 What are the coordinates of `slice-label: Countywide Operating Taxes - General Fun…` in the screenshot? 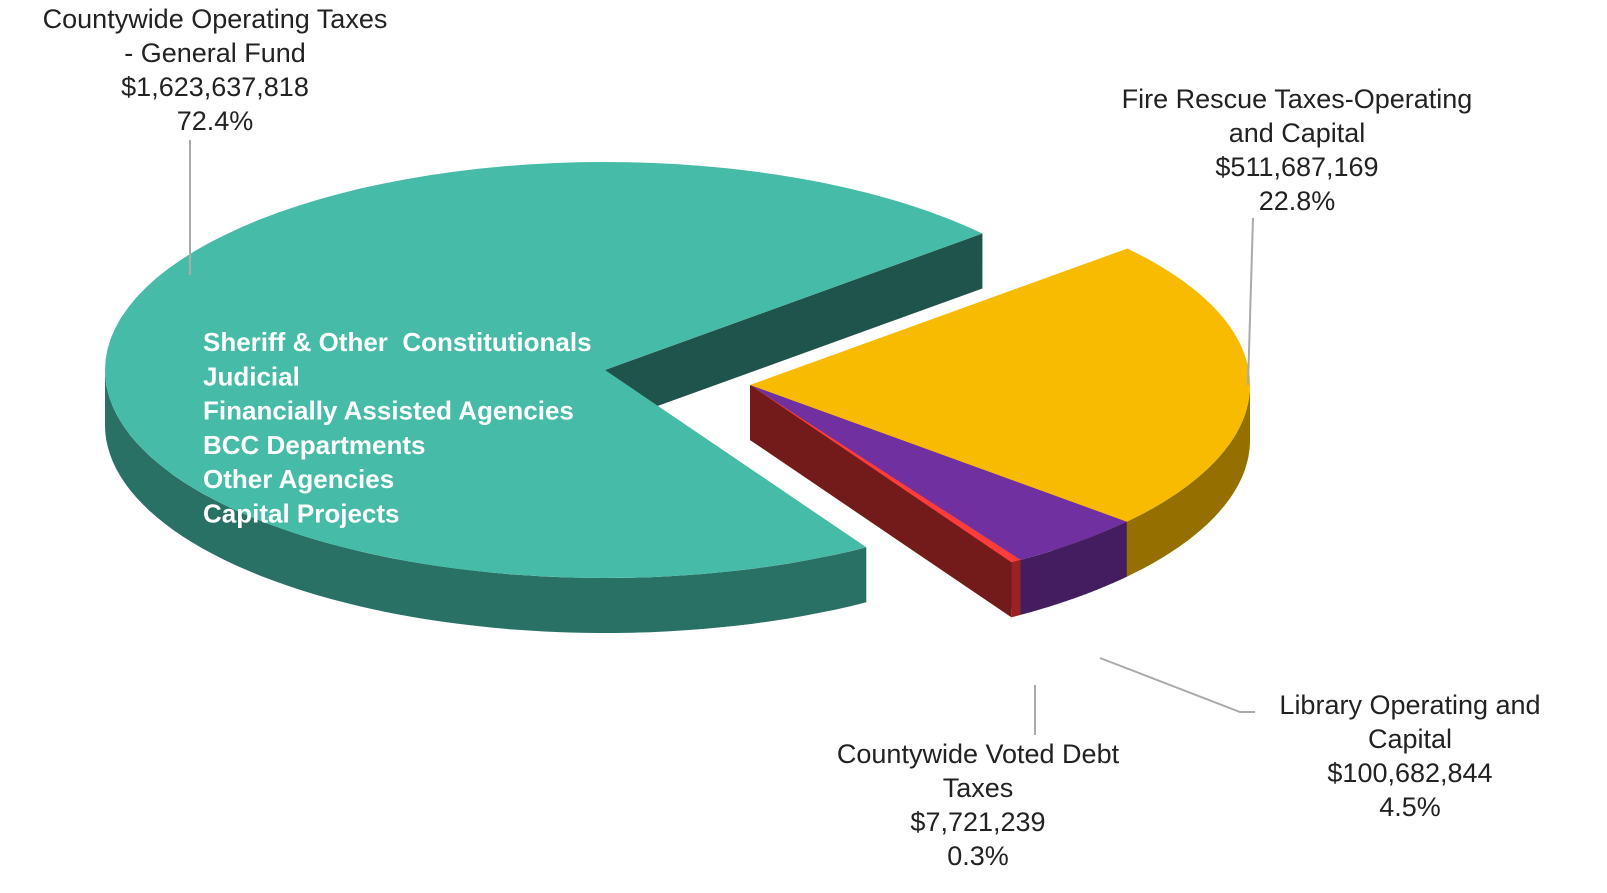 It's located at (215, 70).